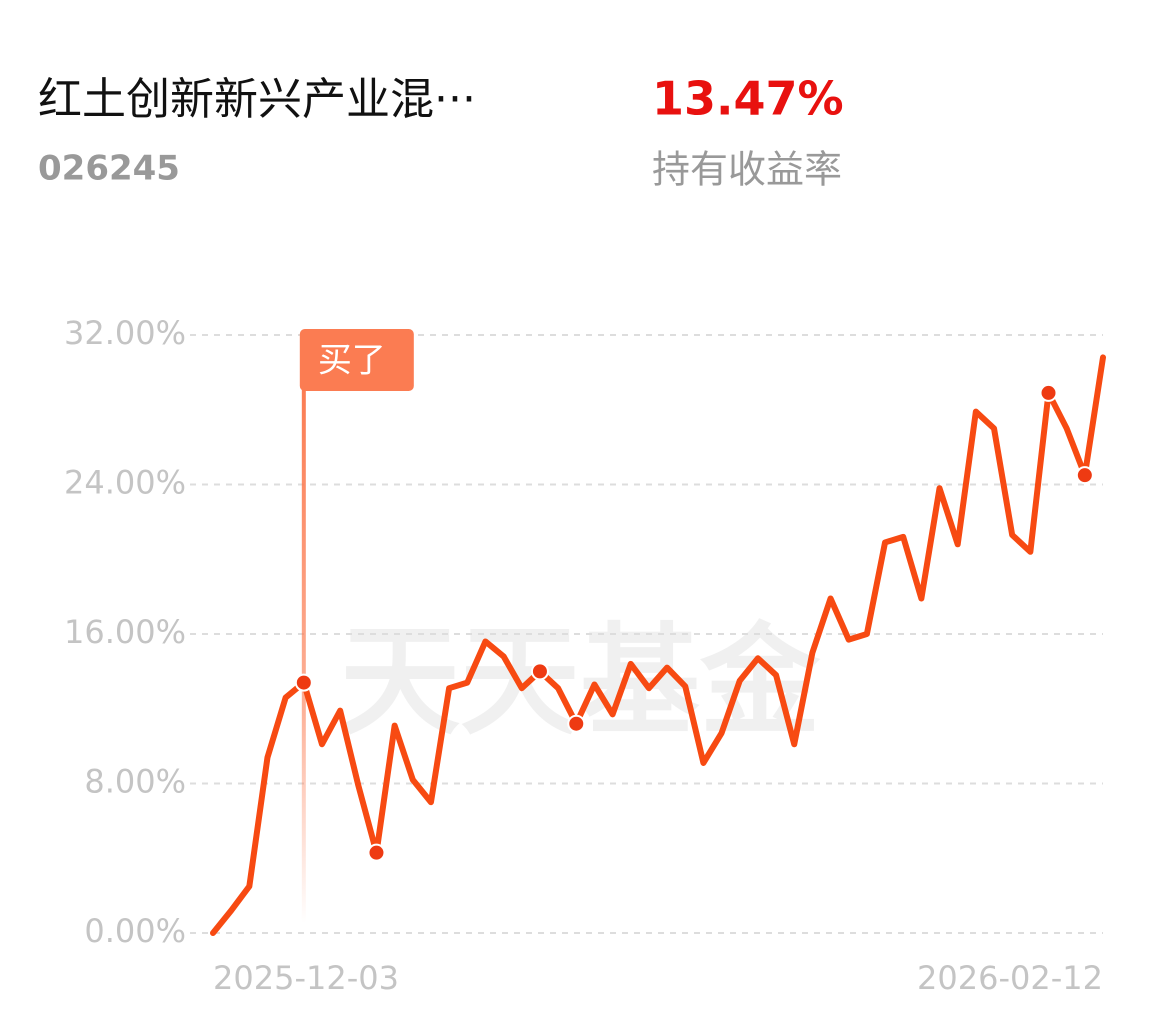 This screenshot has height=1026, width=1155. Describe the element at coordinates (135, 782) in the screenshot. I see `y-tick-label: 8.00%` at that location.